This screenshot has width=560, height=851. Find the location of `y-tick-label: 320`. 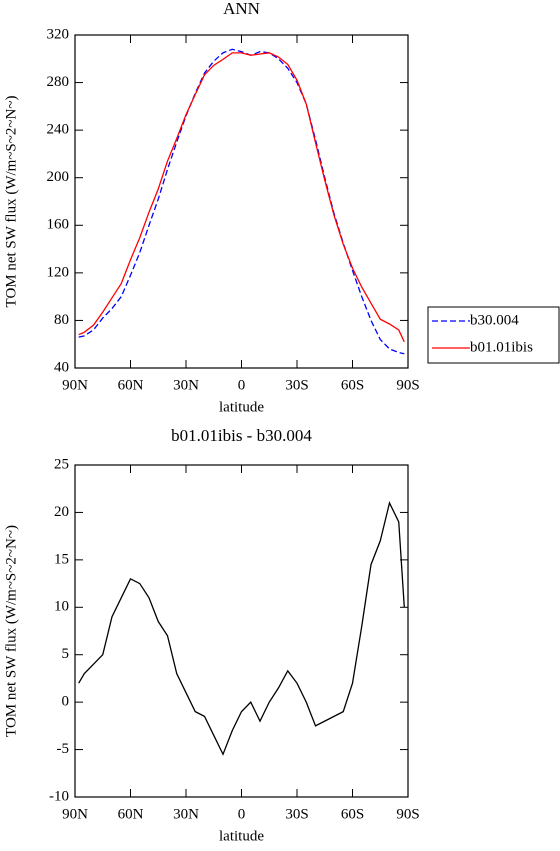

y-tick-label: 320 is located at coordinates (58, 34).